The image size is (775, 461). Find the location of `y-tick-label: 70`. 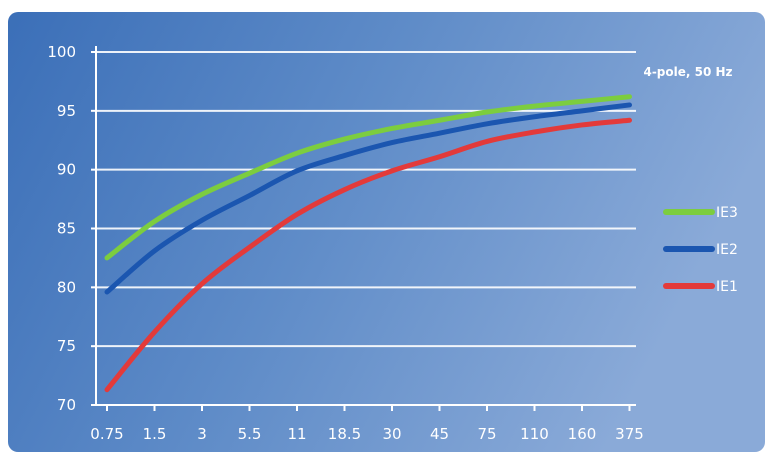

y-tick-label: 70 is located at coordinates (66, 405).